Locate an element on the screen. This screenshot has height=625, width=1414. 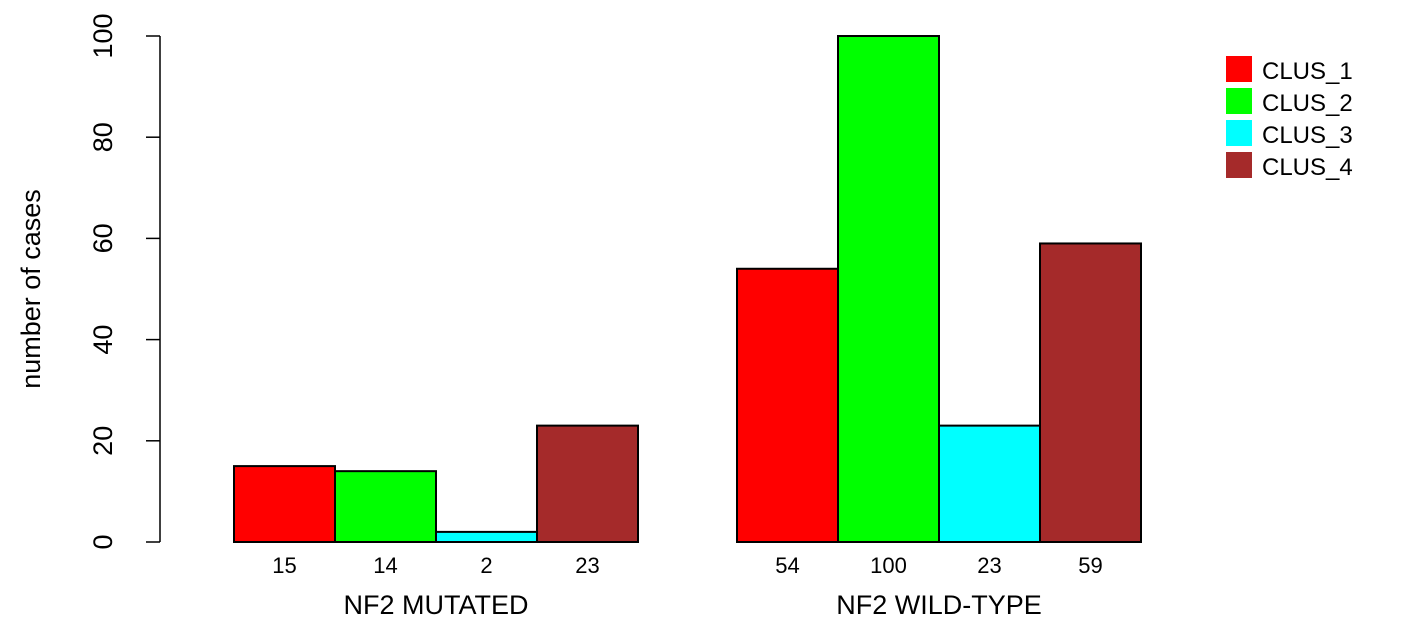
bar-value-label: 54 is located at coordinates (787, 565).